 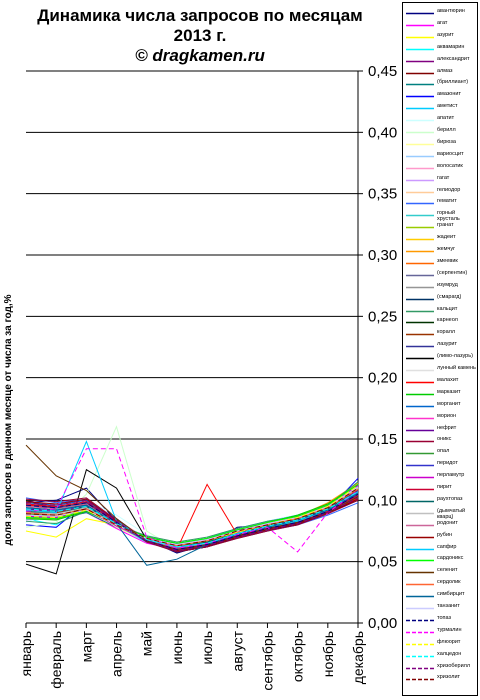 What do you see at coordinates (453, 82) in the screenshot?
I see `legend-label: (бриллиант)` at bounding box center [453, 82].